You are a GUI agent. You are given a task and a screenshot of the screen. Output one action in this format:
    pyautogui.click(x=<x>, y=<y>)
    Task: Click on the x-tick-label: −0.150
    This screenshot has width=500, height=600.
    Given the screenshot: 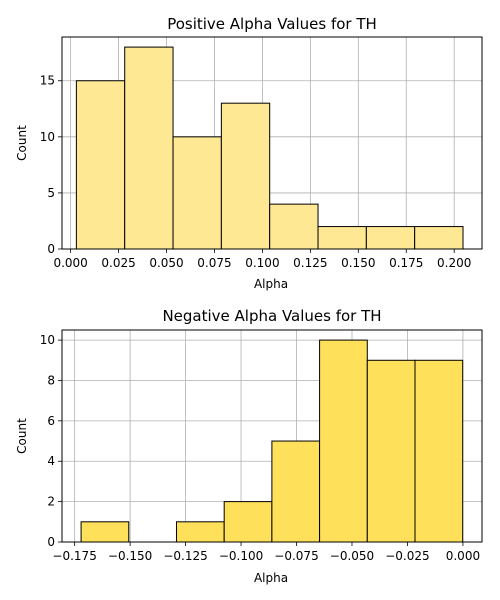 What is the action you would take?
    pyautogui.click(x=130, y=556)
    